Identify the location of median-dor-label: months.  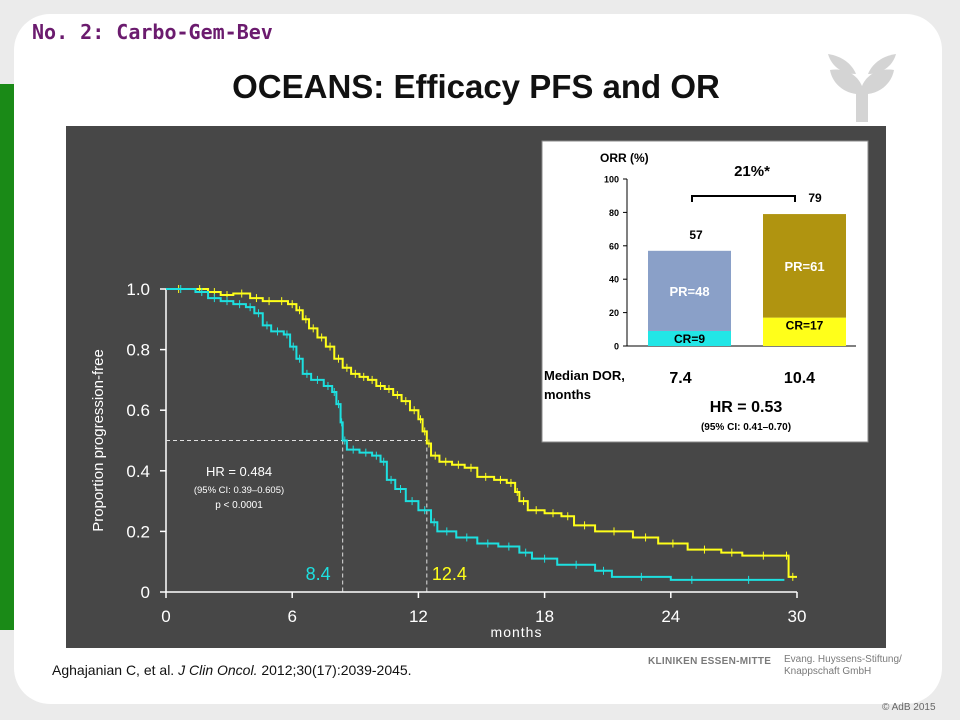
(567, 394).